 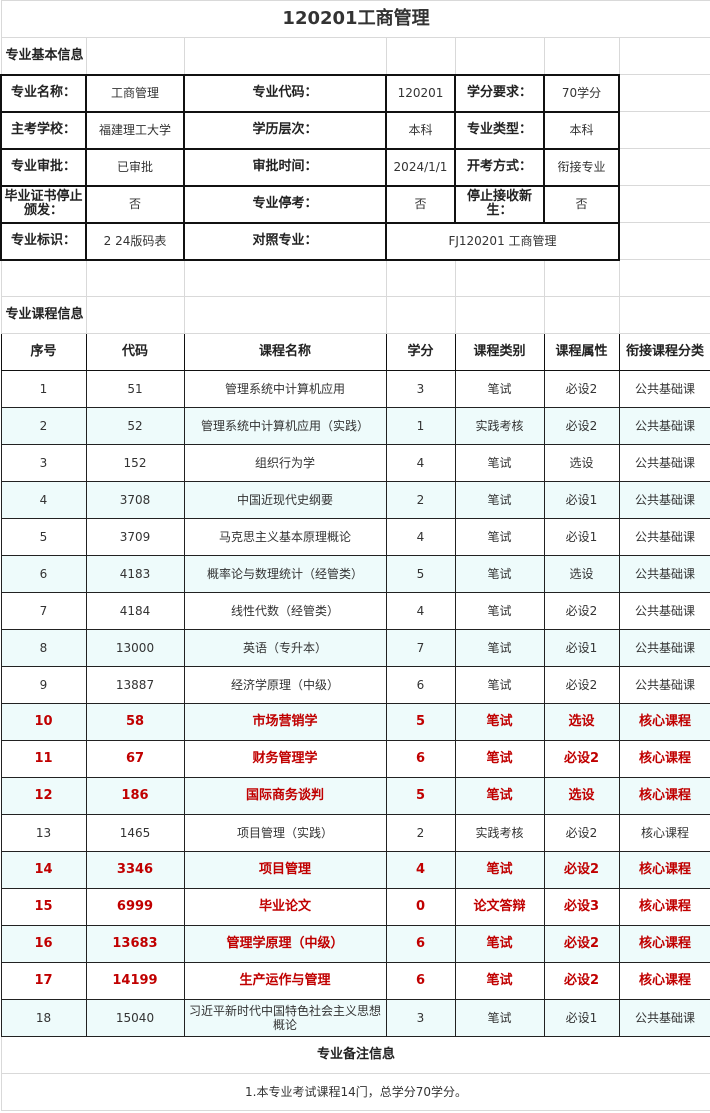 I want to click on field-label: 专业代码：, so click(x=285, y=93).